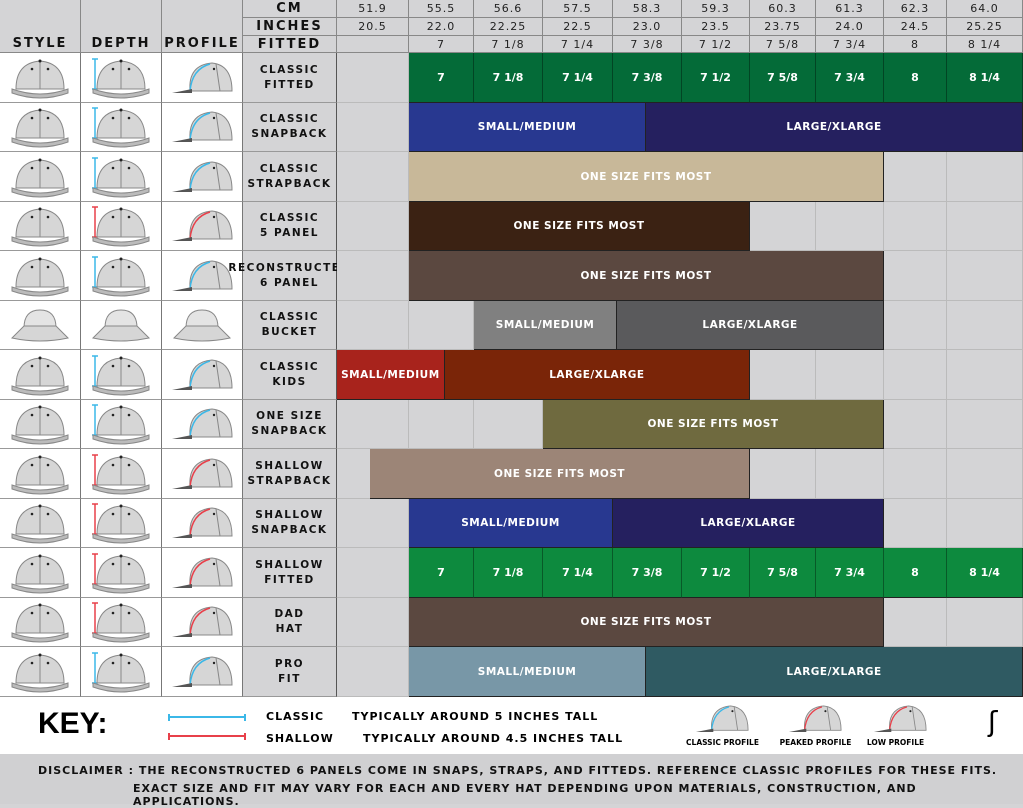 The image size is (1023, 808). Describe the element at coordinates (722, 742) in the screenshot. I see `profile-caption: CLASSIC PROFILE` at that location.